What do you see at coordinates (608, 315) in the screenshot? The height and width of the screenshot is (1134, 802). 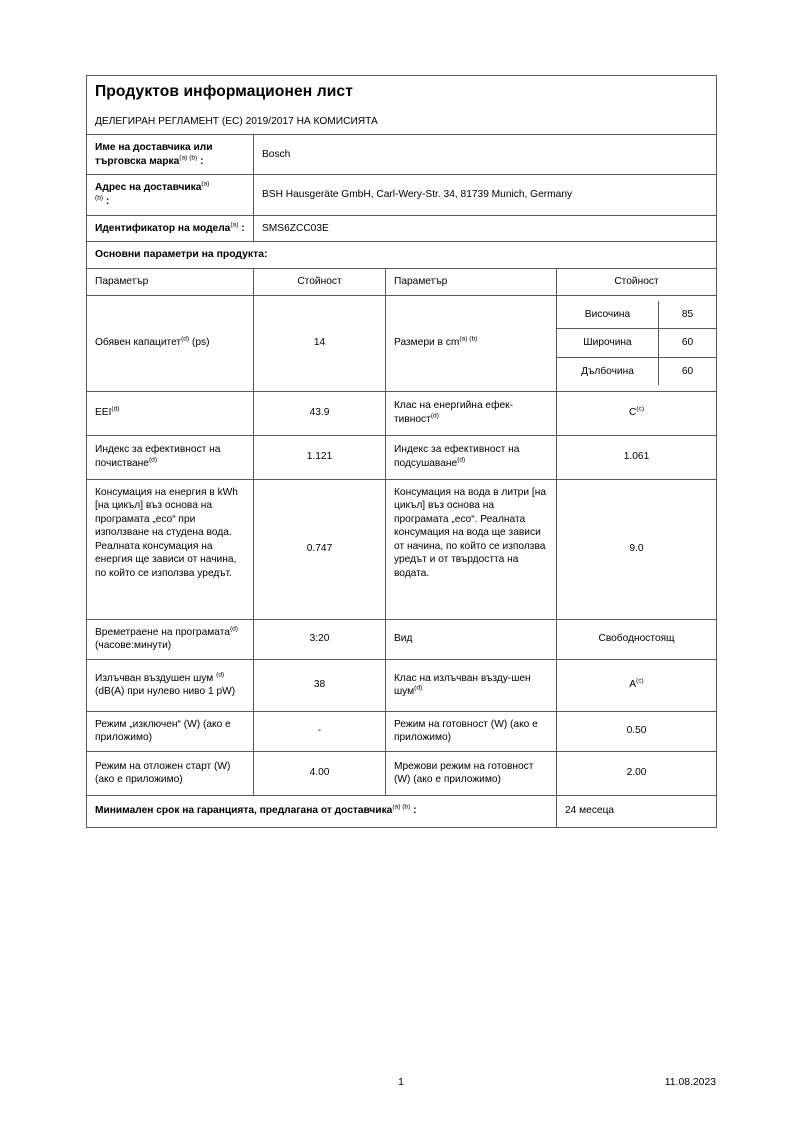 I see `dimension-name-height: Височина` at bounding box center [608, 315].